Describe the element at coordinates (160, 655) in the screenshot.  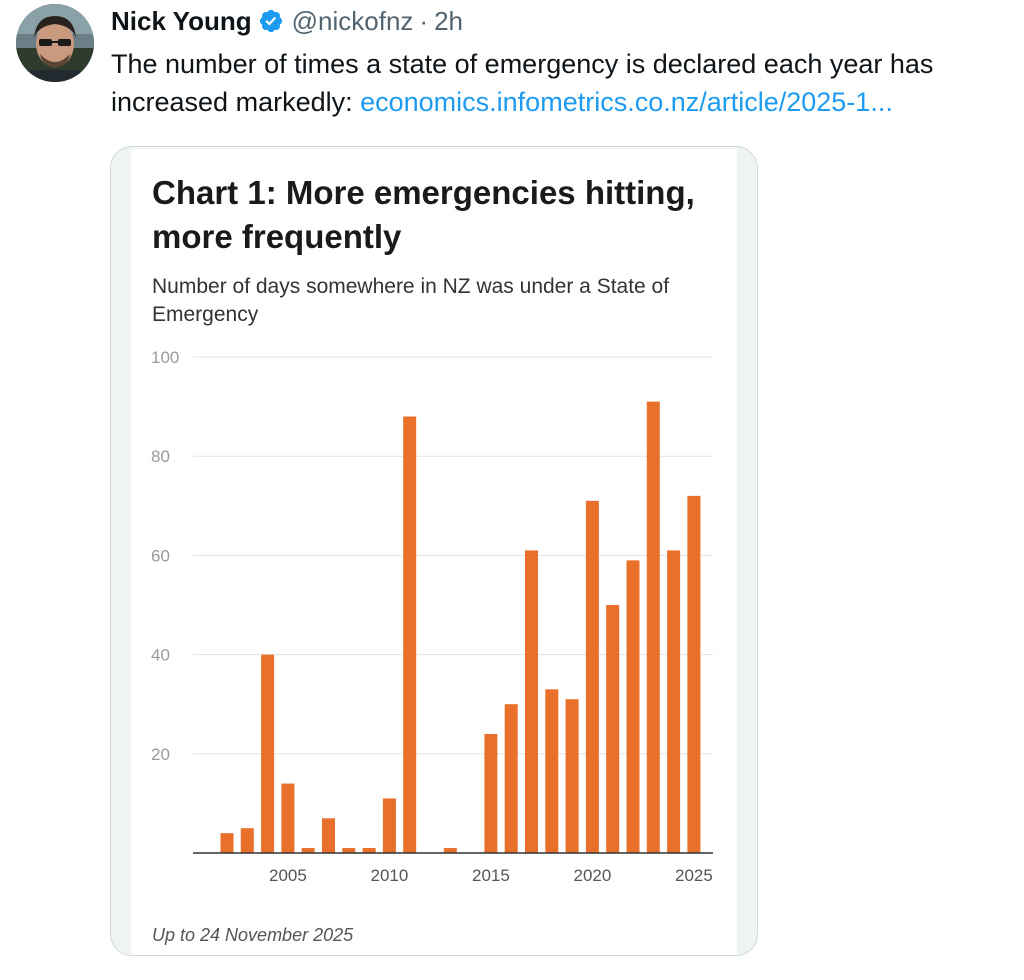
I see `y-tick-label-40: 40` at that location.